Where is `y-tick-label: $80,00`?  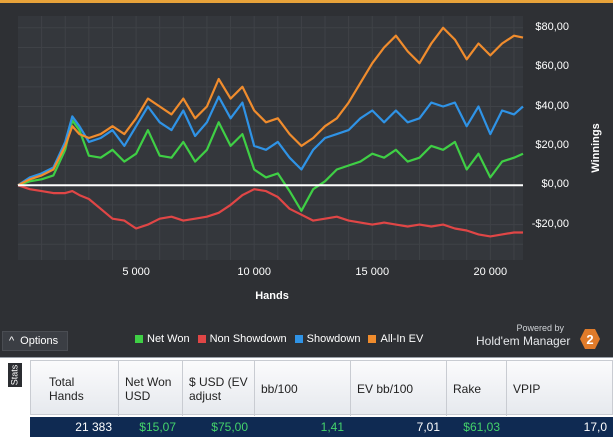
y-tick-label: $80,00 is located at coordinates (552, 26).